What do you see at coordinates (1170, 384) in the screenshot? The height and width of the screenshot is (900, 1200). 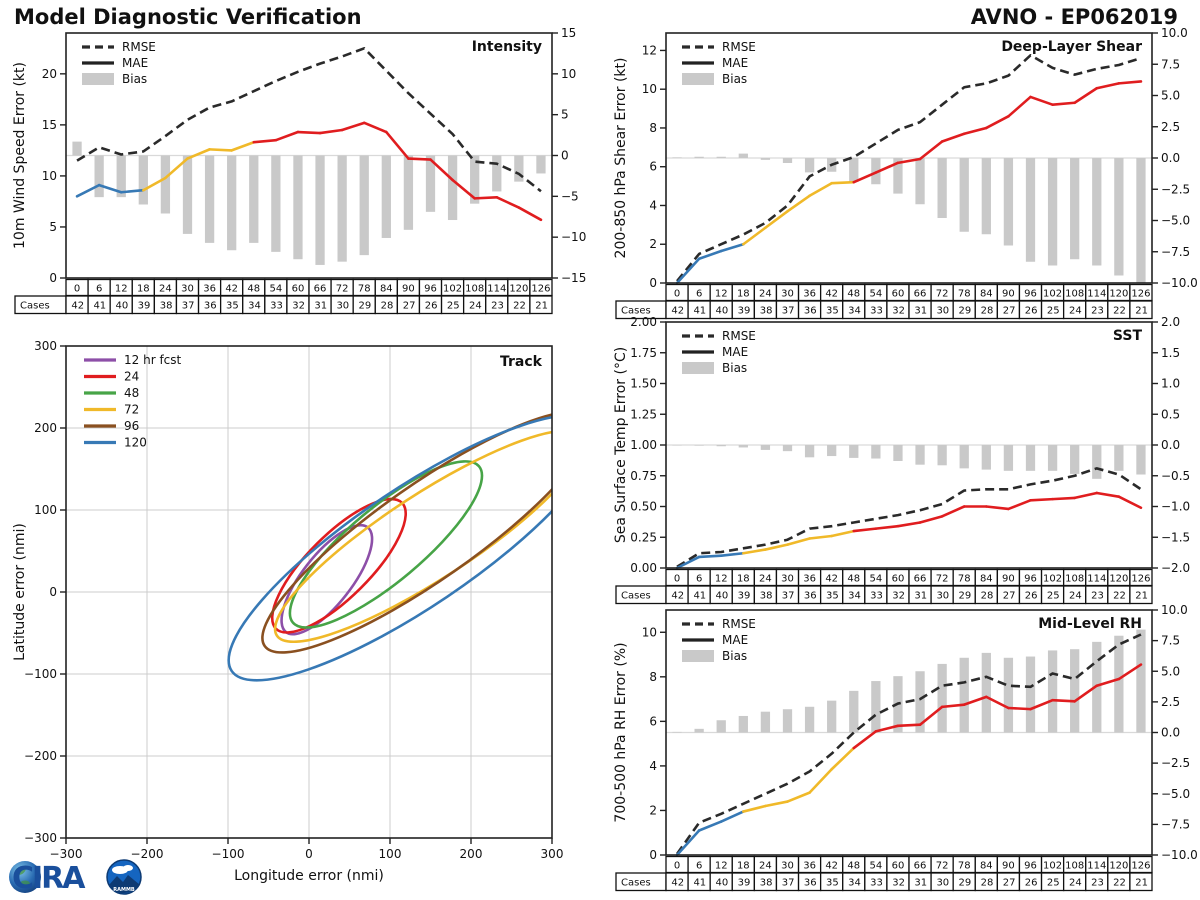 I see `svg-text: 1.0` at bounding box center [1170, 384].